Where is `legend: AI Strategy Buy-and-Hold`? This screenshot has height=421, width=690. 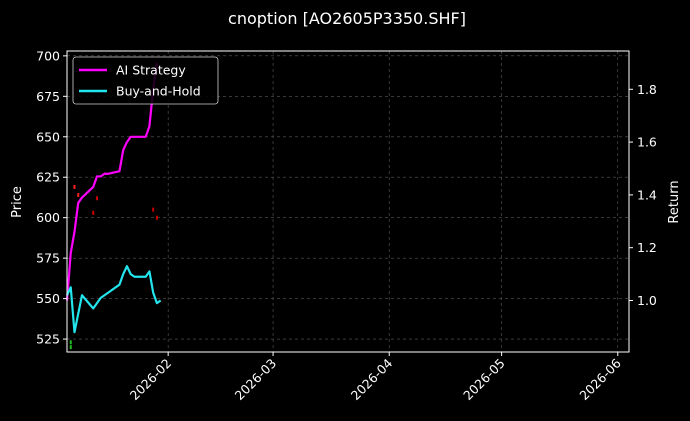 legend: AI Strategy Buy-and-Hold is located at coordinates (145, 80).